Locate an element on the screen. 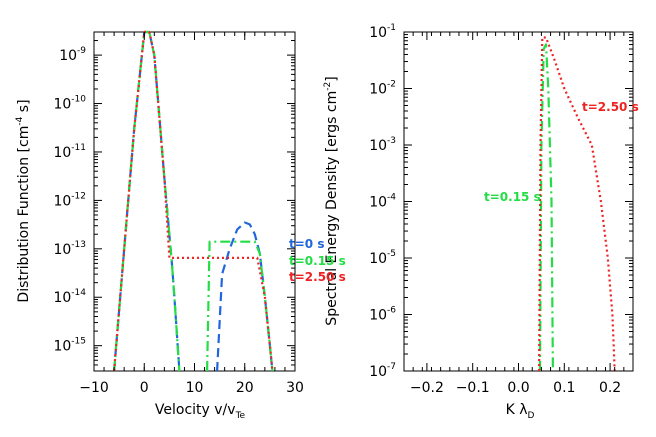 Image resolution: width=656 pixels, height=437 pixels. left-x-tick-label: 0 is located at coordinates (144, 388).